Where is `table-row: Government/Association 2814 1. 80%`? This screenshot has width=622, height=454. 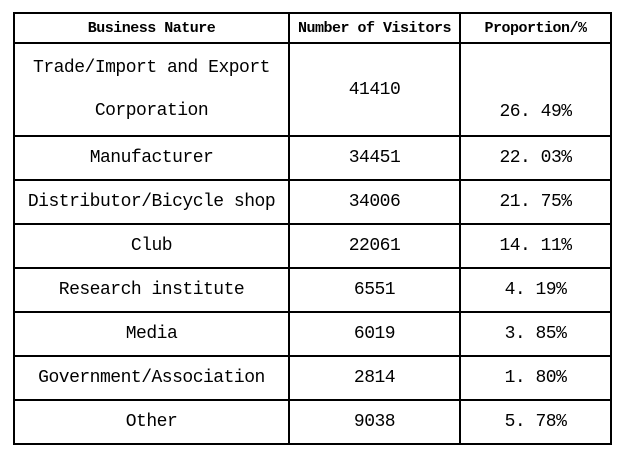
table-row: Government/Association 2814 1. 80% is located at coordinates (312, 378).